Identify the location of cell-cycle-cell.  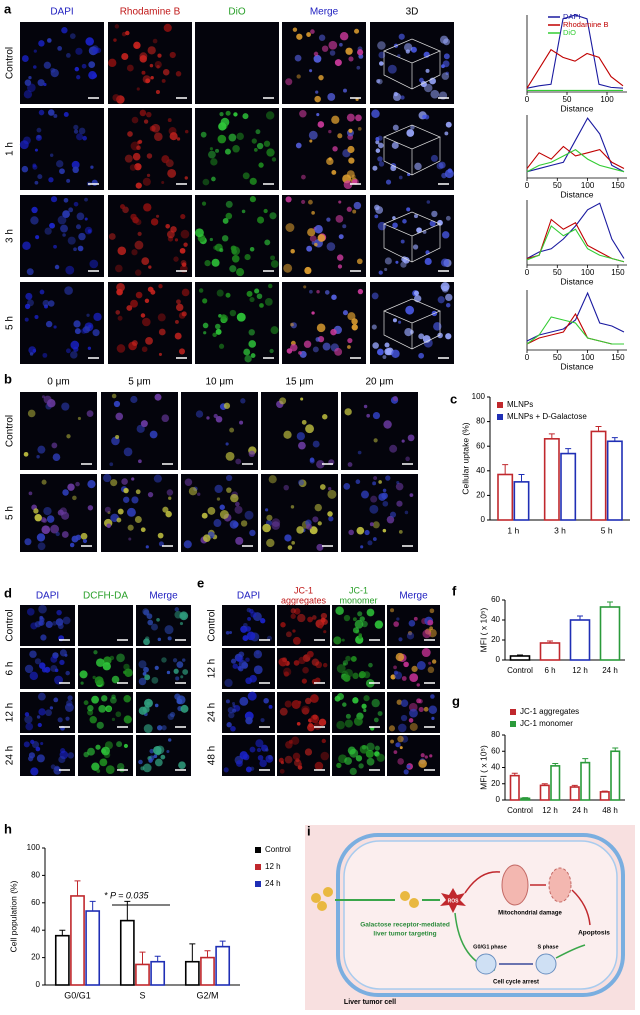
(546, 964).